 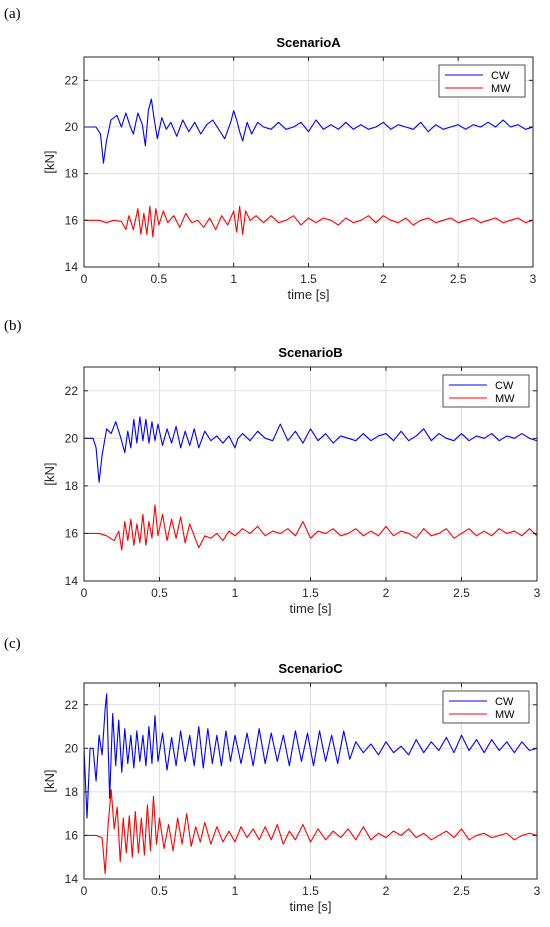 What do you see at coordinates (12, 14) in the screenshot?
I see `panel-label: (a)` at bounding box center [12, 14].